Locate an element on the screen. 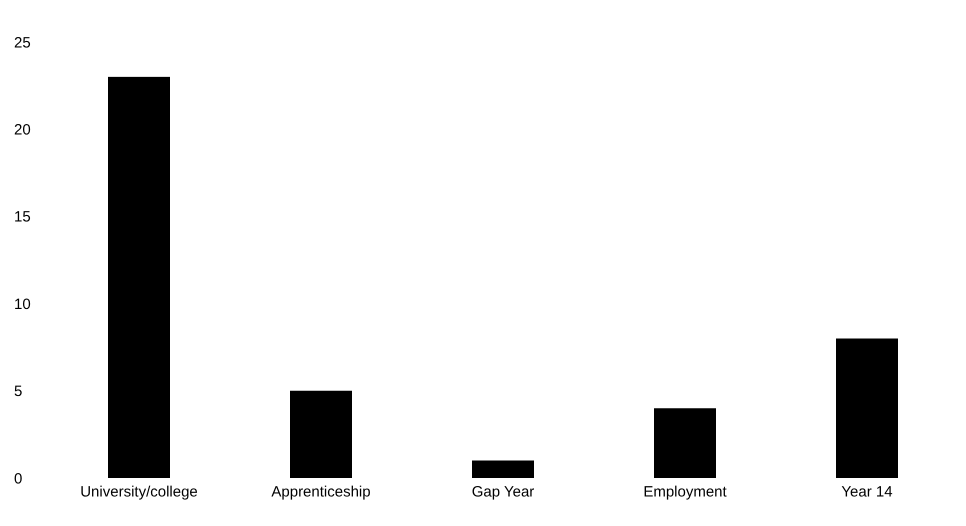 The image size is (966, 526). y-tick-label: 10 is located at coordinates (22, 304).